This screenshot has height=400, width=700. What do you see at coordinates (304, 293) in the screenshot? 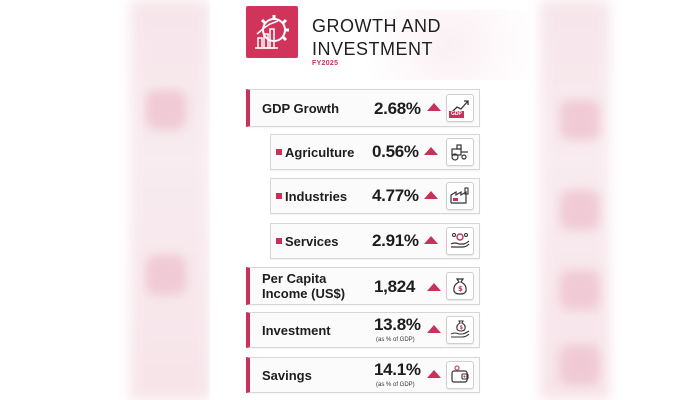
I see `stat-label-line2: Income (US$)` at bounding box center [304, 293].